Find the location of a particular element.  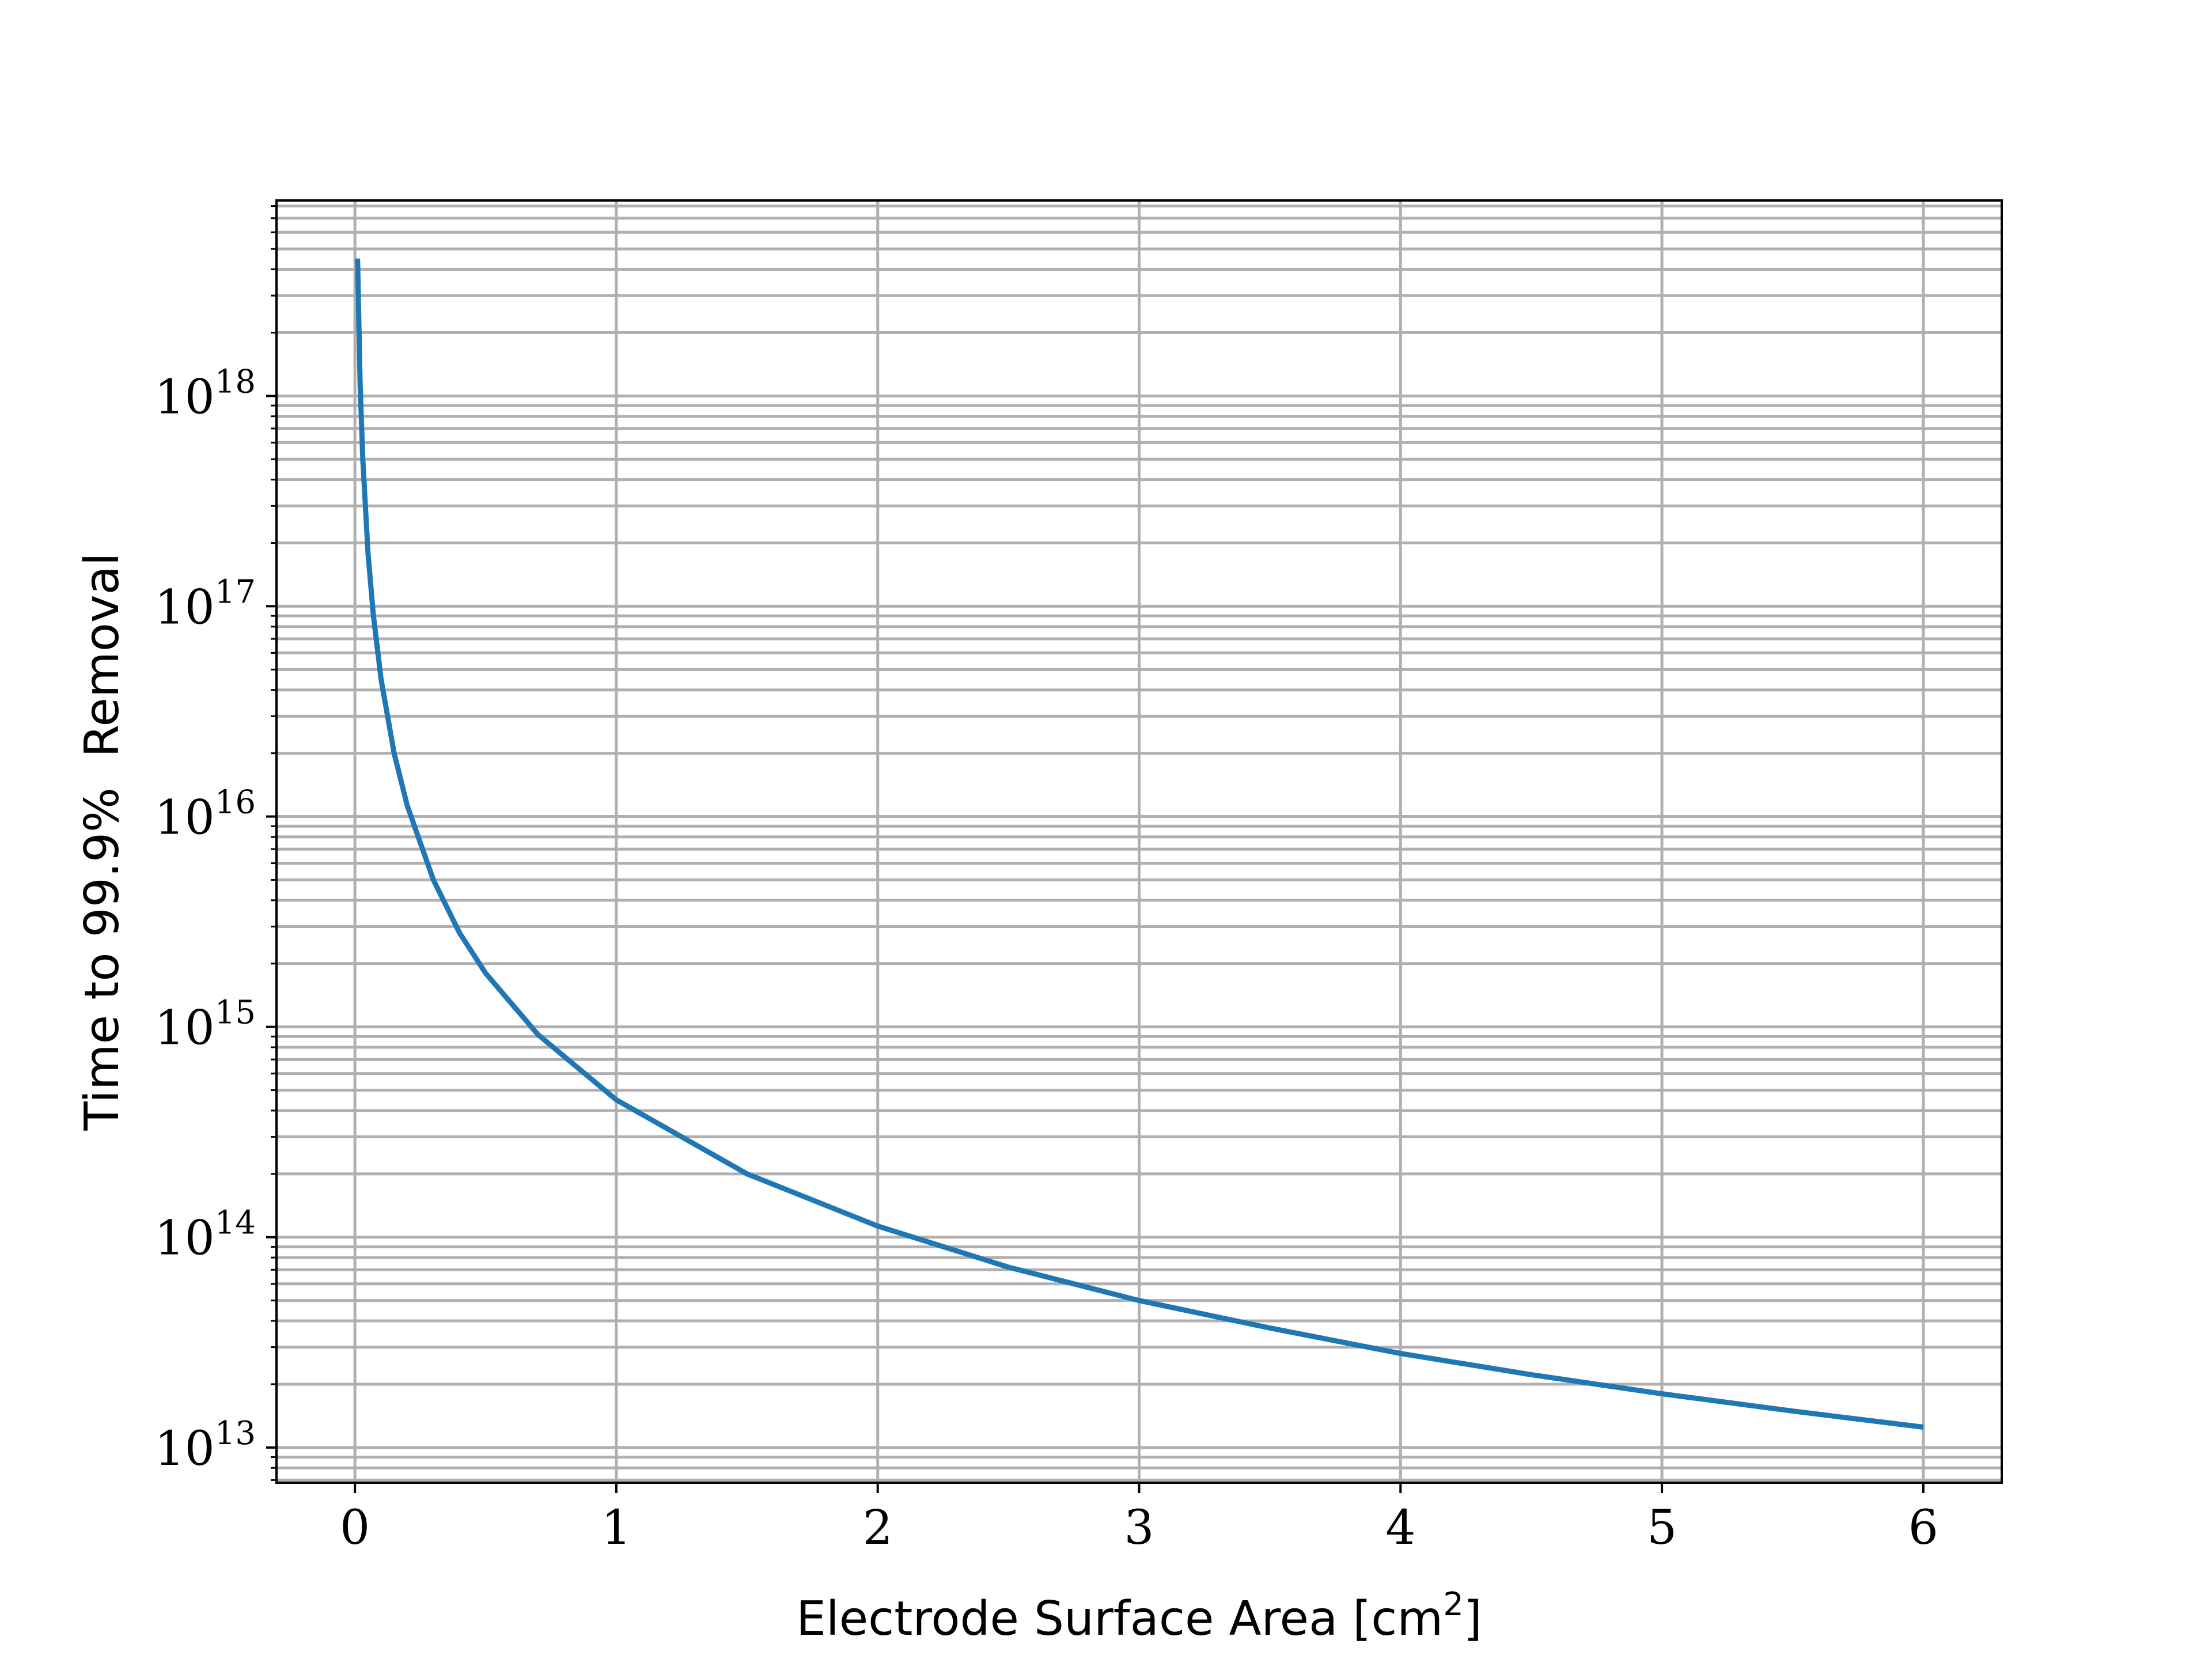

y-tick-label-1: 1014 is located at coordinates (205, 1235).